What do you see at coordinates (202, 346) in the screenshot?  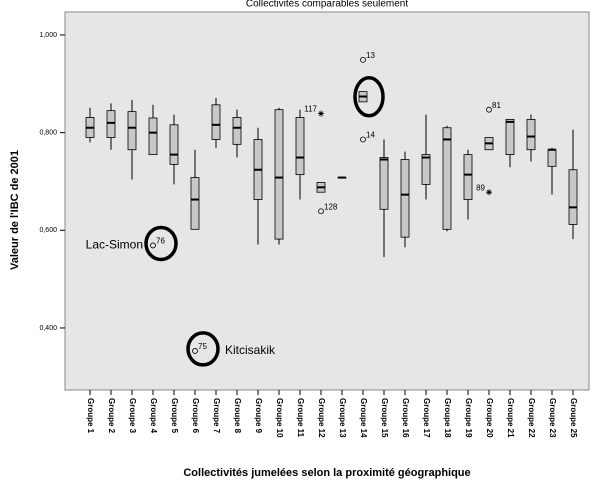 I see `outlier-label: 75` at bounding box center [202, 346].